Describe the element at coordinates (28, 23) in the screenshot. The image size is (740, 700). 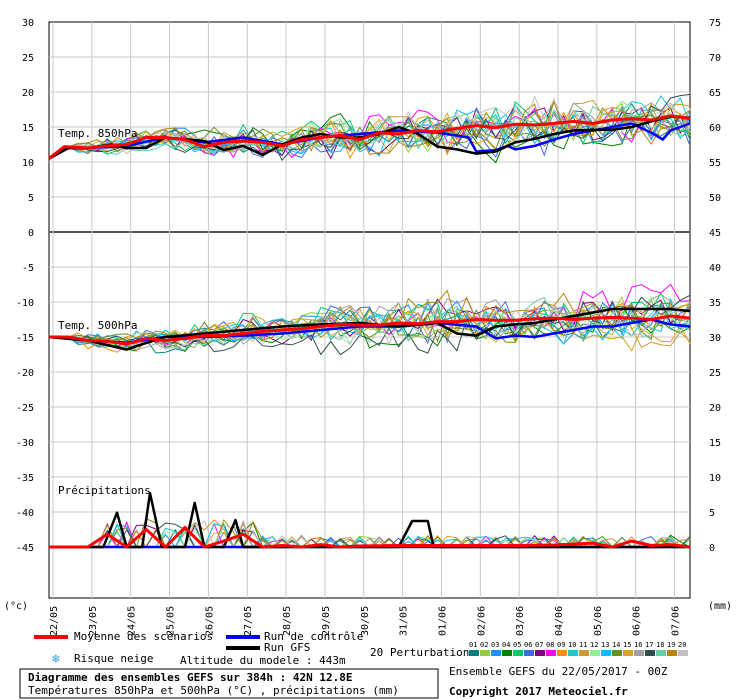
I see `left-tick-label: 30` at that location.